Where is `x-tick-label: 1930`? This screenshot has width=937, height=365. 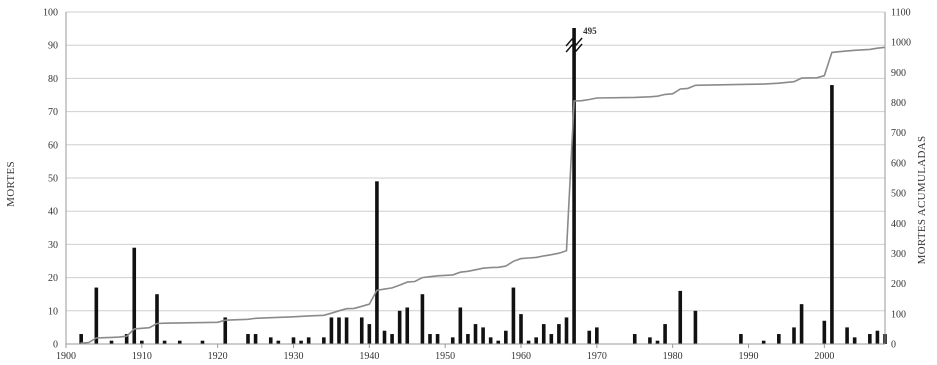 x-tick-label: 1930 is located at coordinates (294, 356).